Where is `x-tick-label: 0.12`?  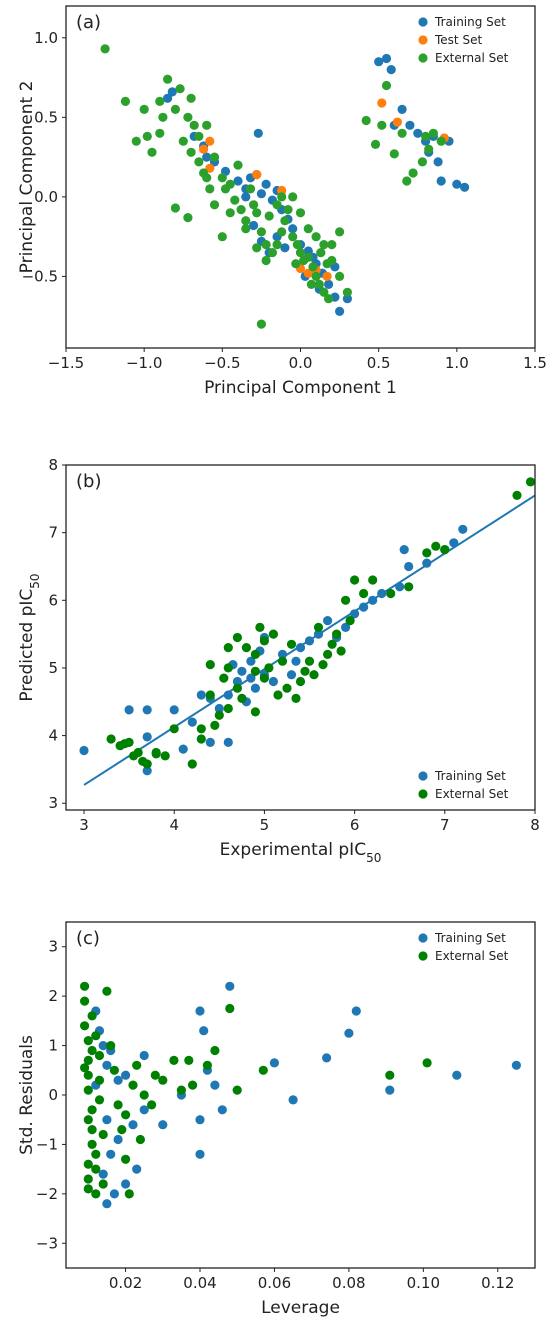 x-tick-label: 0.12 is located at coordinates (497, 1283).